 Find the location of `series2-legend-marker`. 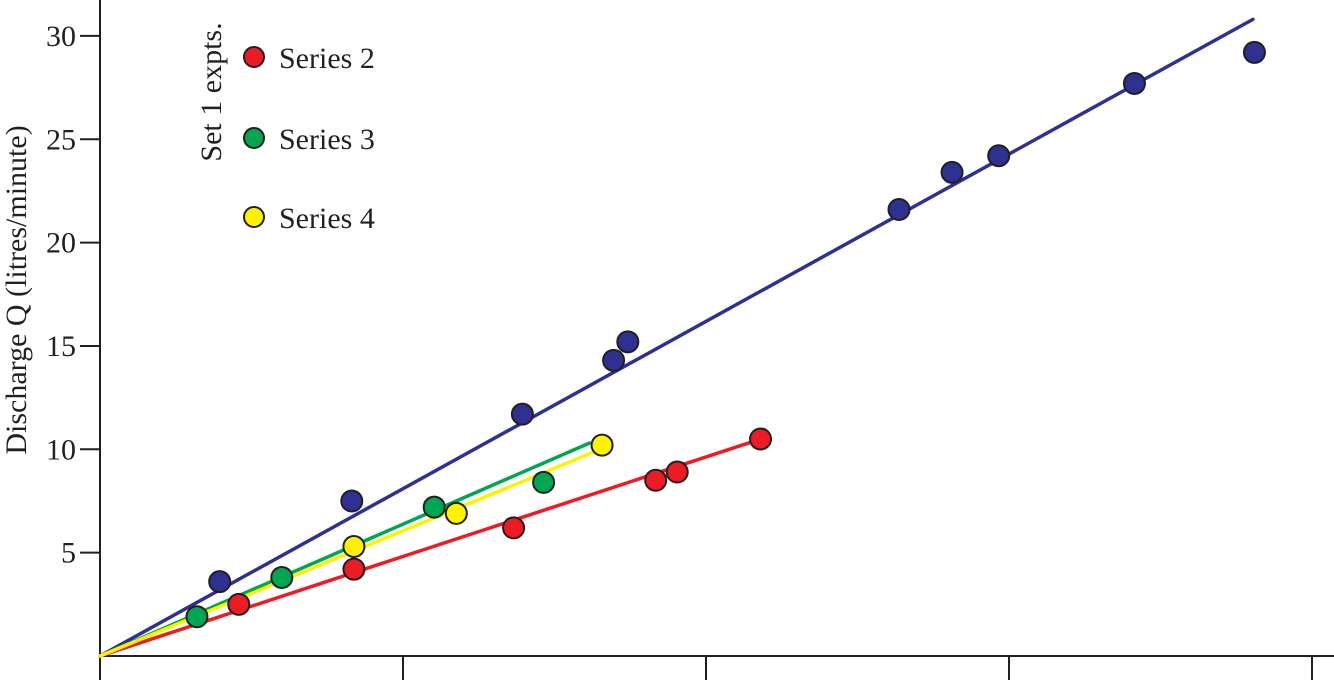

series2-legend-marker is located at coordinates (254, 57).